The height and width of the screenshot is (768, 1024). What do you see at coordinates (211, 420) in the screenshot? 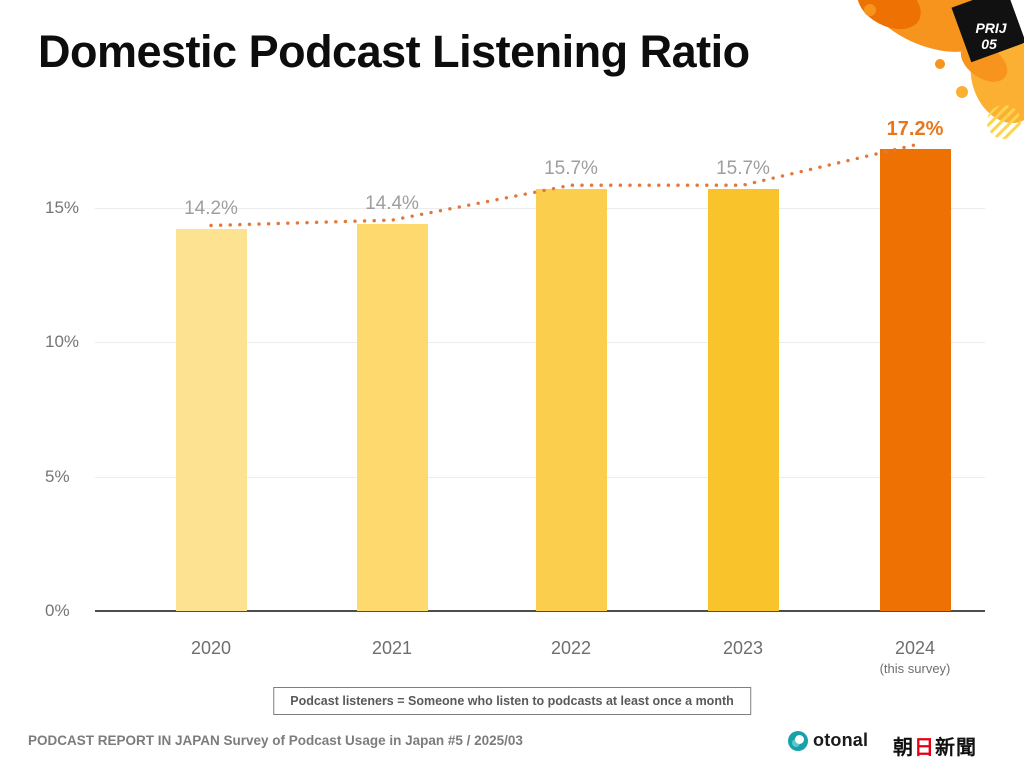
I see `bar-2020` at bounding box center [211, 420].